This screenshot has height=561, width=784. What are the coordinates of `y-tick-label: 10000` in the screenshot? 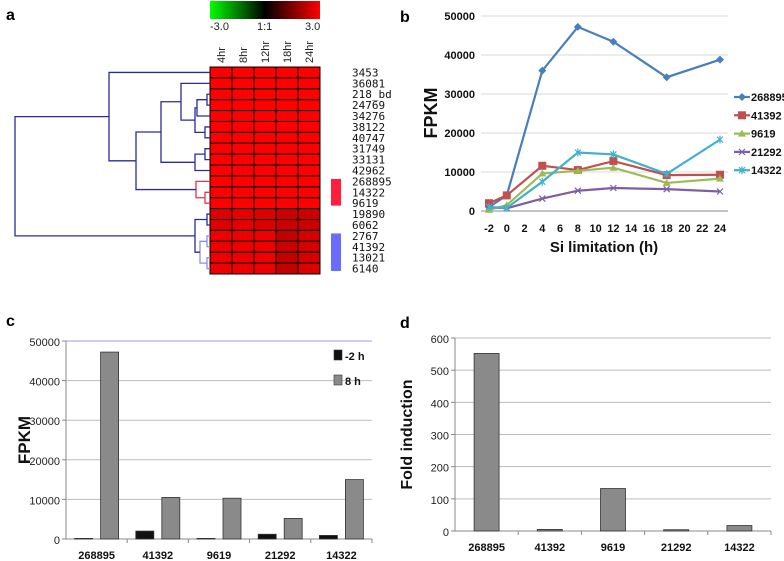 It's located at (459, 173).